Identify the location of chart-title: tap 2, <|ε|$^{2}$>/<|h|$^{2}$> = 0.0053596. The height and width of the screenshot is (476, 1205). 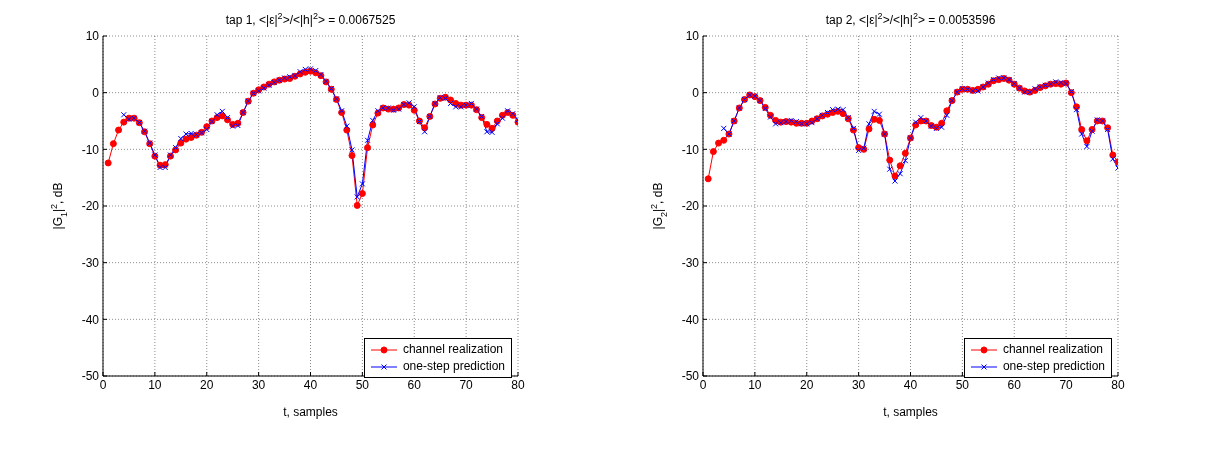
(910, 19).